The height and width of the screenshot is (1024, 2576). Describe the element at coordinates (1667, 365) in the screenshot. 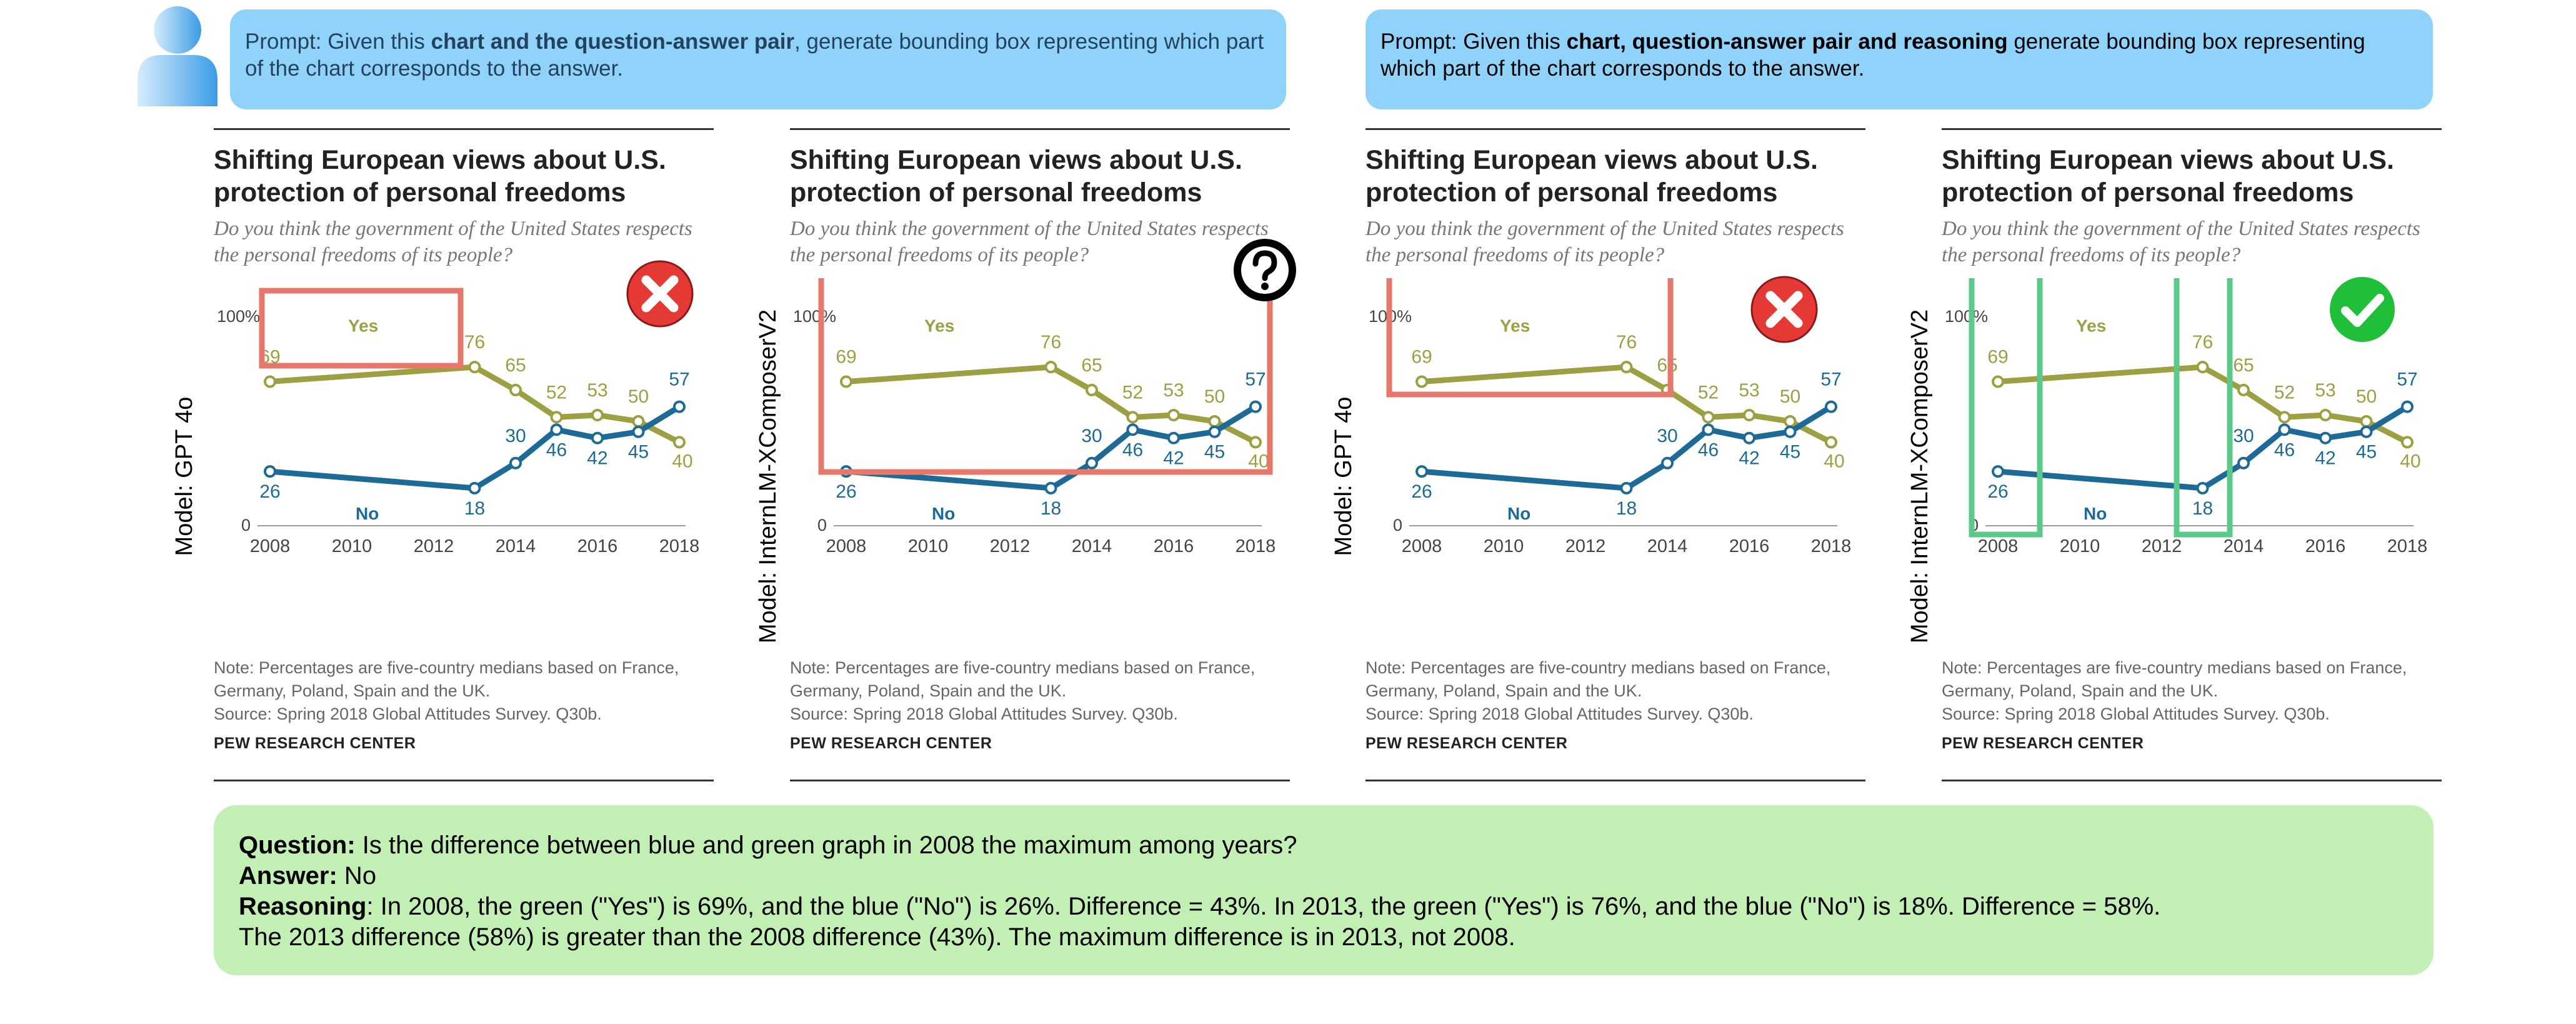

I see `data-label: 65` at that location.